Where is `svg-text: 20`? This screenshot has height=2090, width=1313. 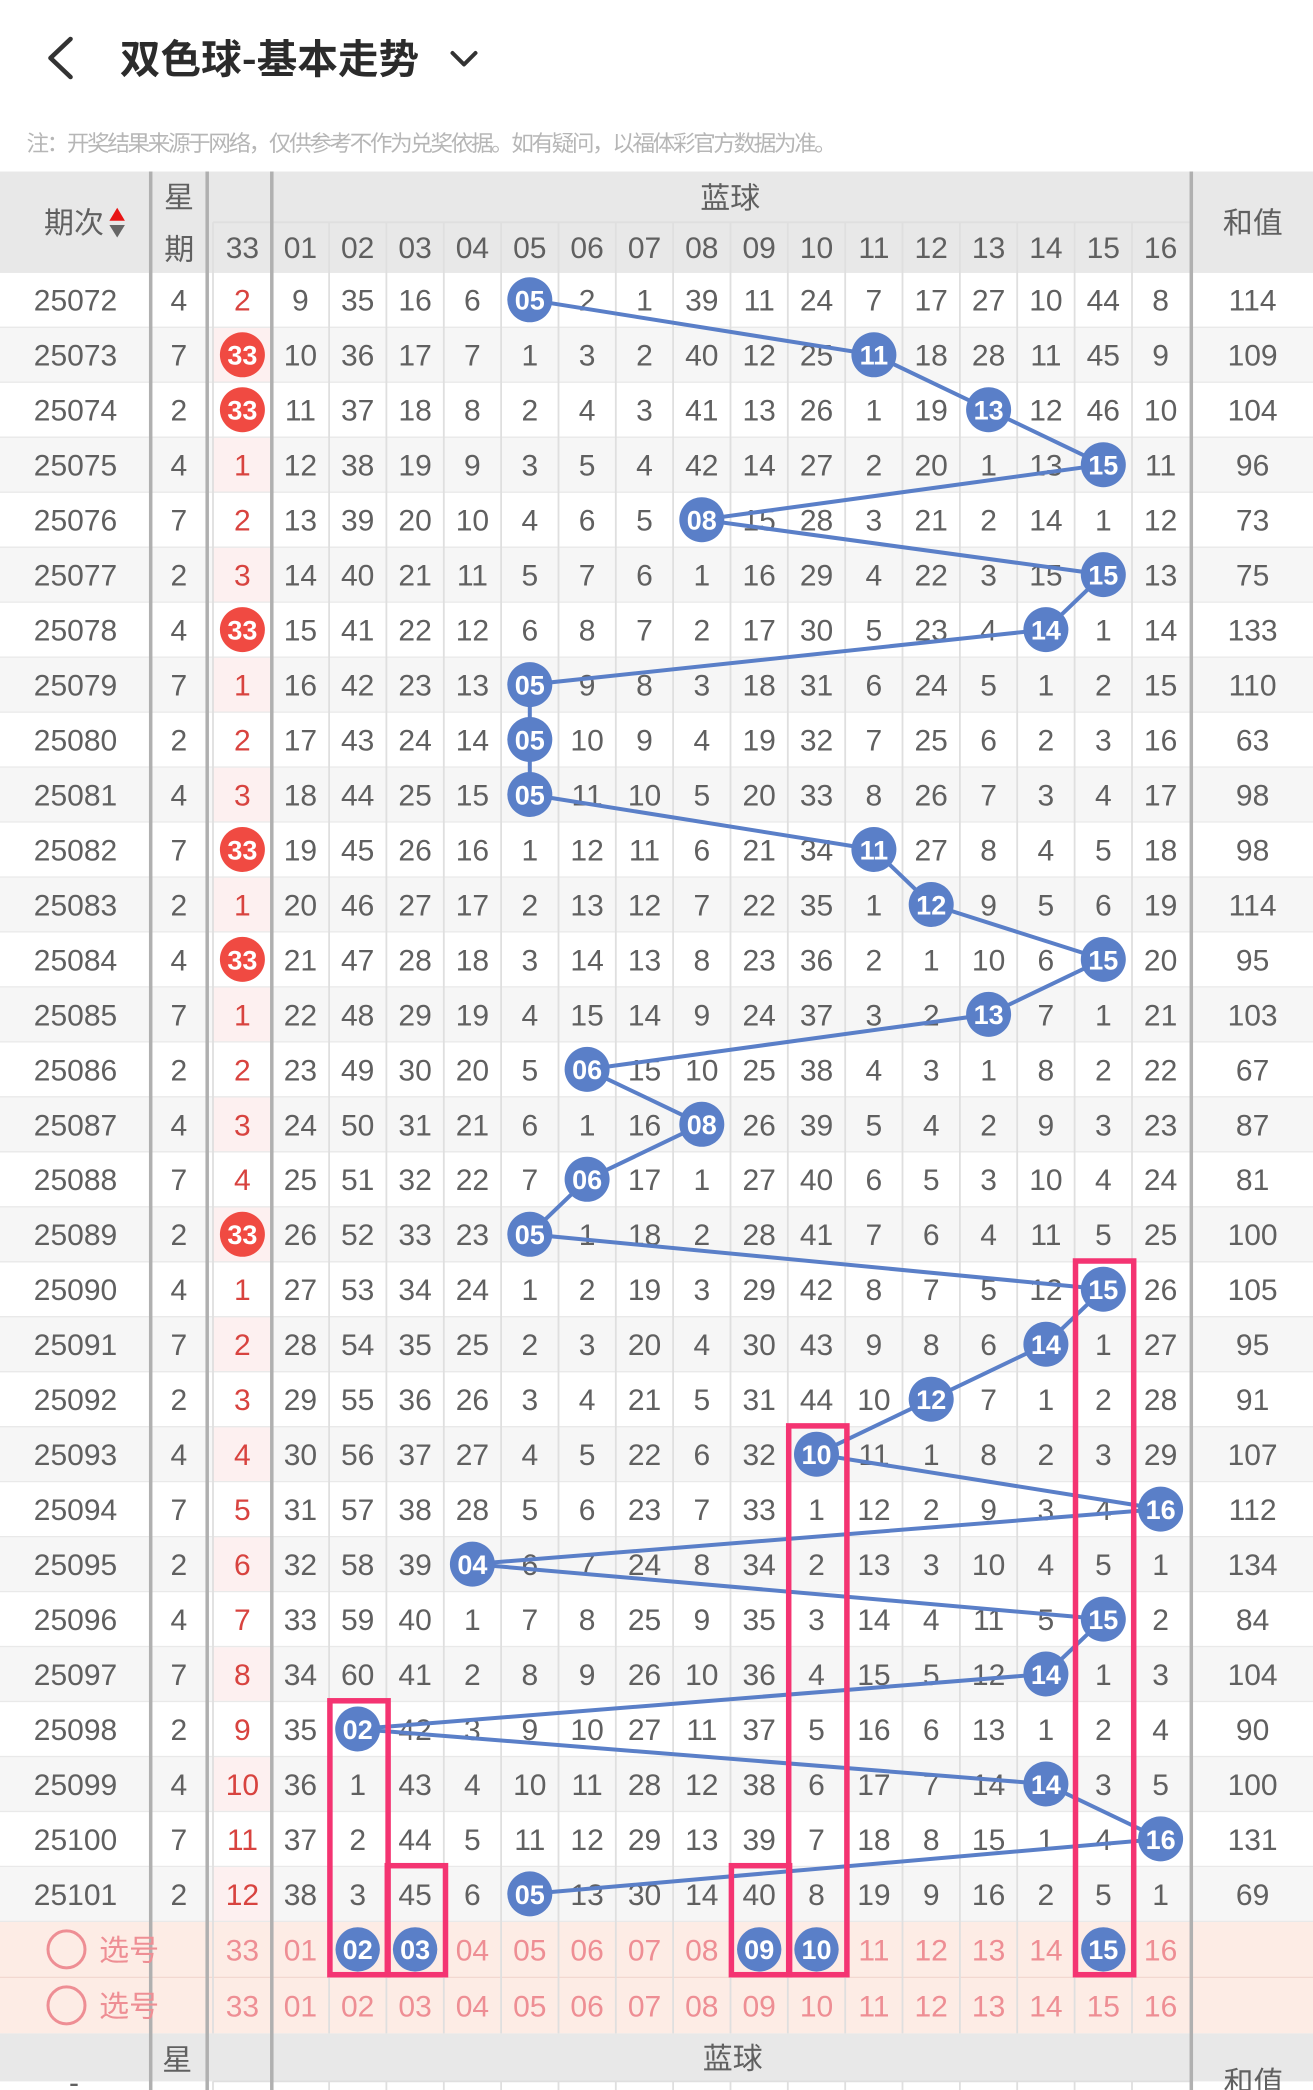
svg-text: 20 is located at coordinates (644, 1345).